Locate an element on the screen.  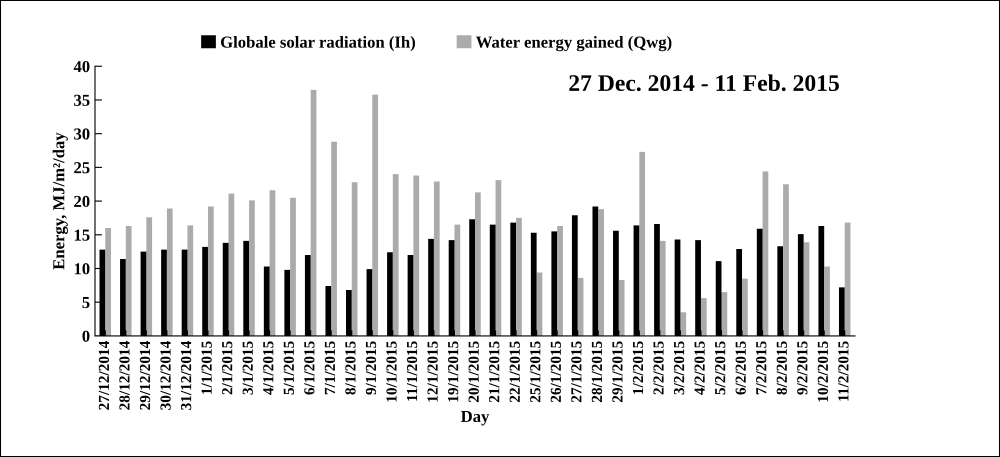
x-axis-title: Day is located at coordinates (475, 418).